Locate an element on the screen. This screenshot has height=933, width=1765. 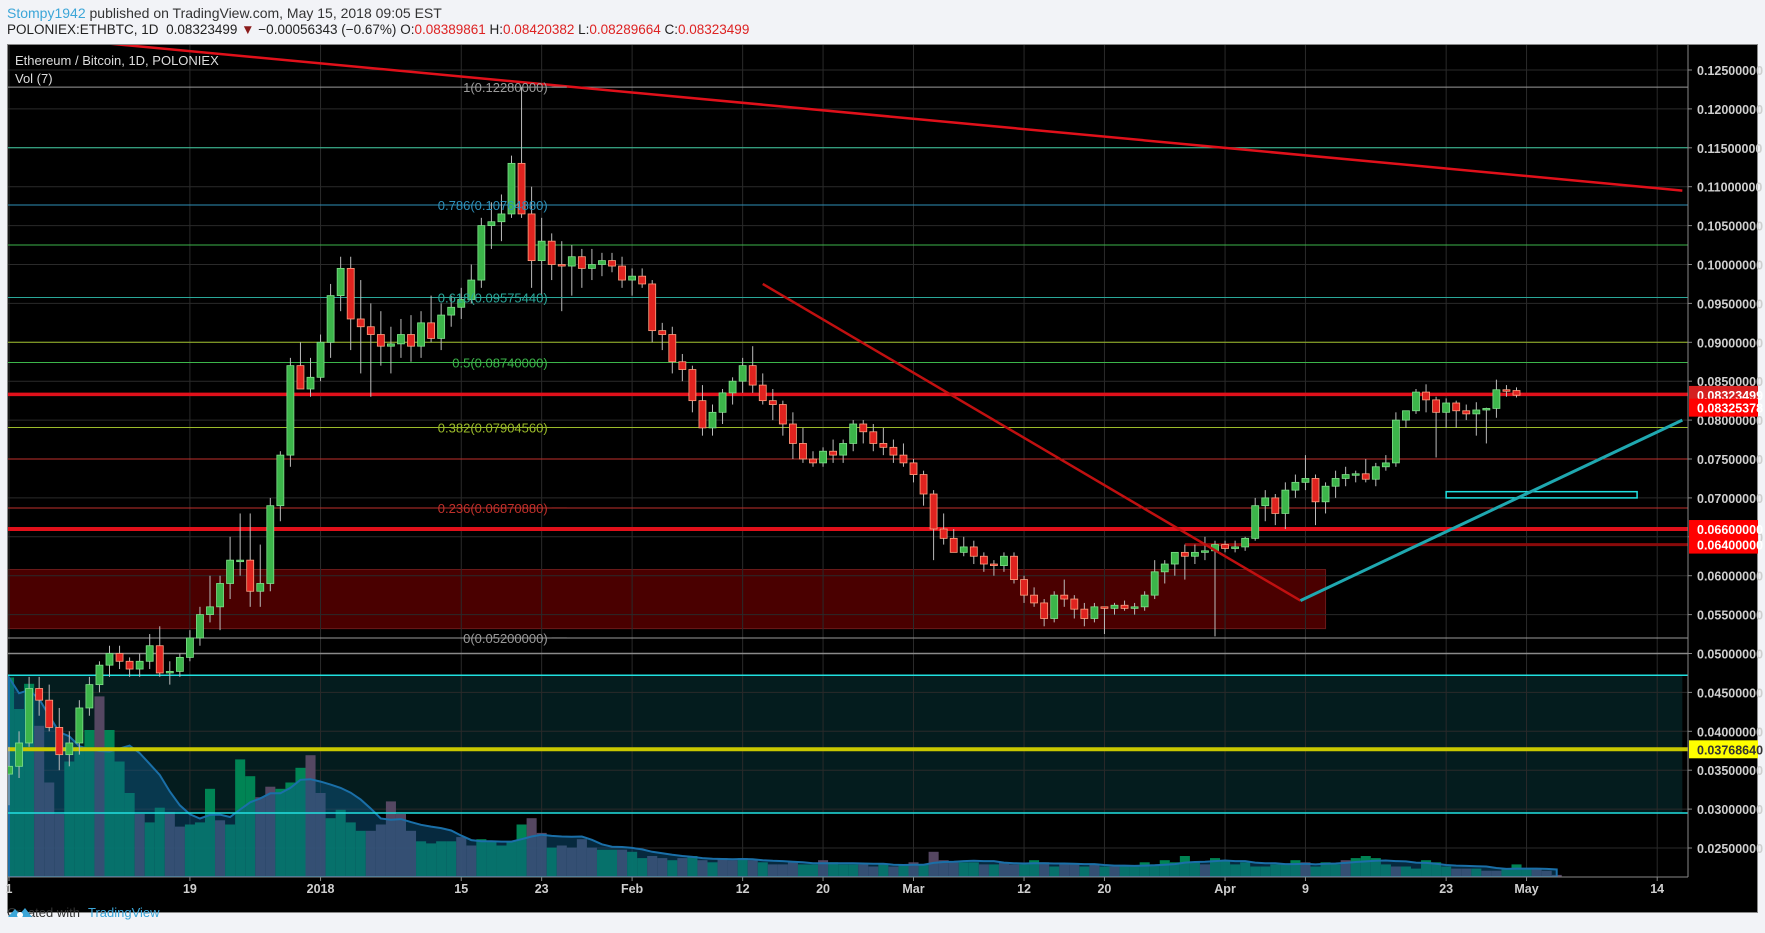
svg-text: 0.03000000 is located at coordinates (1730, 810).